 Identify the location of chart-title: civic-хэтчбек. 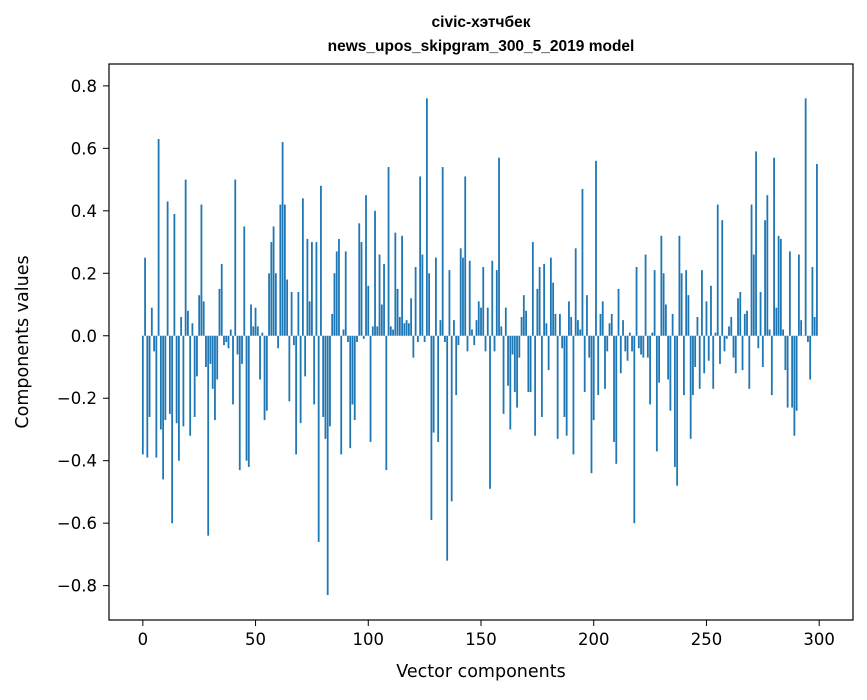
(481, 22).